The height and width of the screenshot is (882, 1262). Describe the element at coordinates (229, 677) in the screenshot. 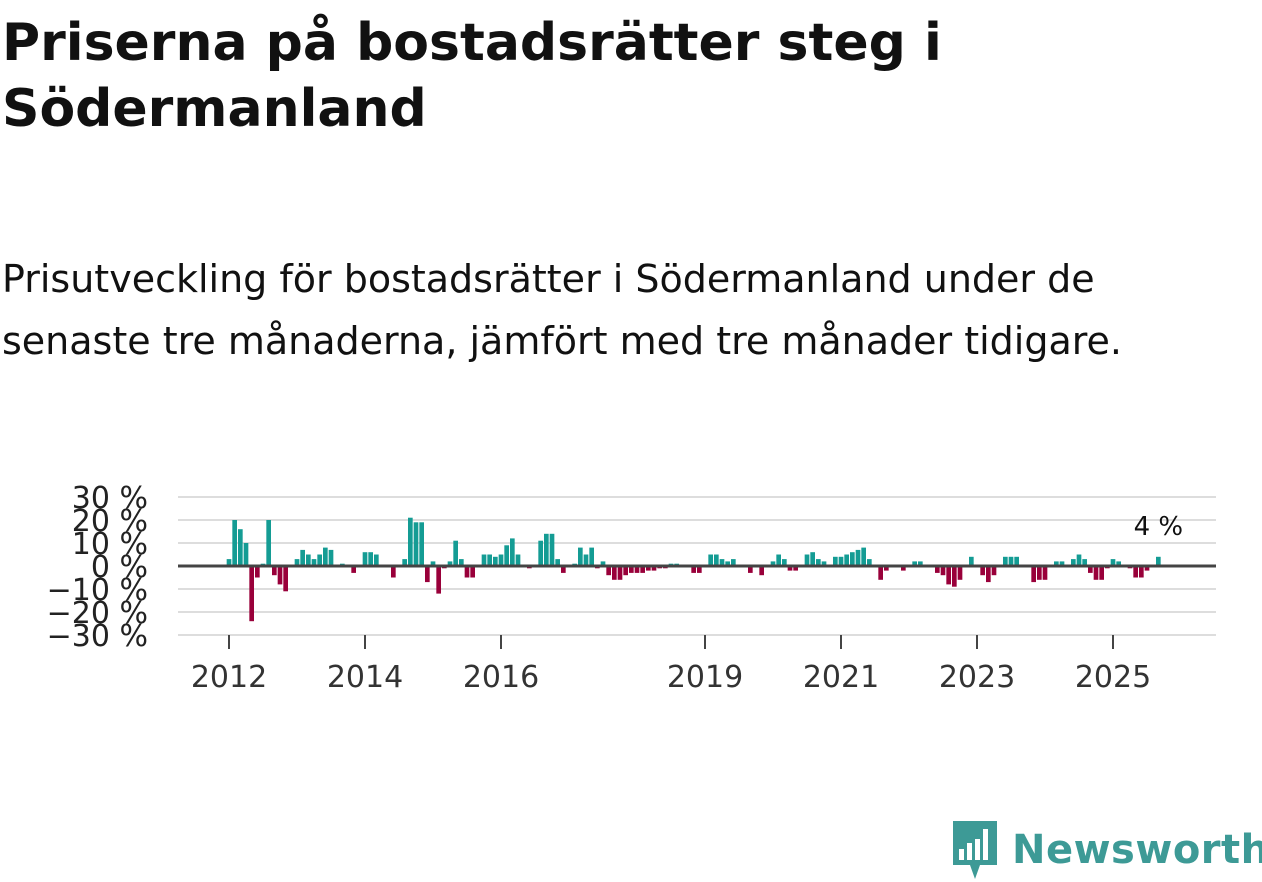

I see `x-tick-label: 2012` at that location.